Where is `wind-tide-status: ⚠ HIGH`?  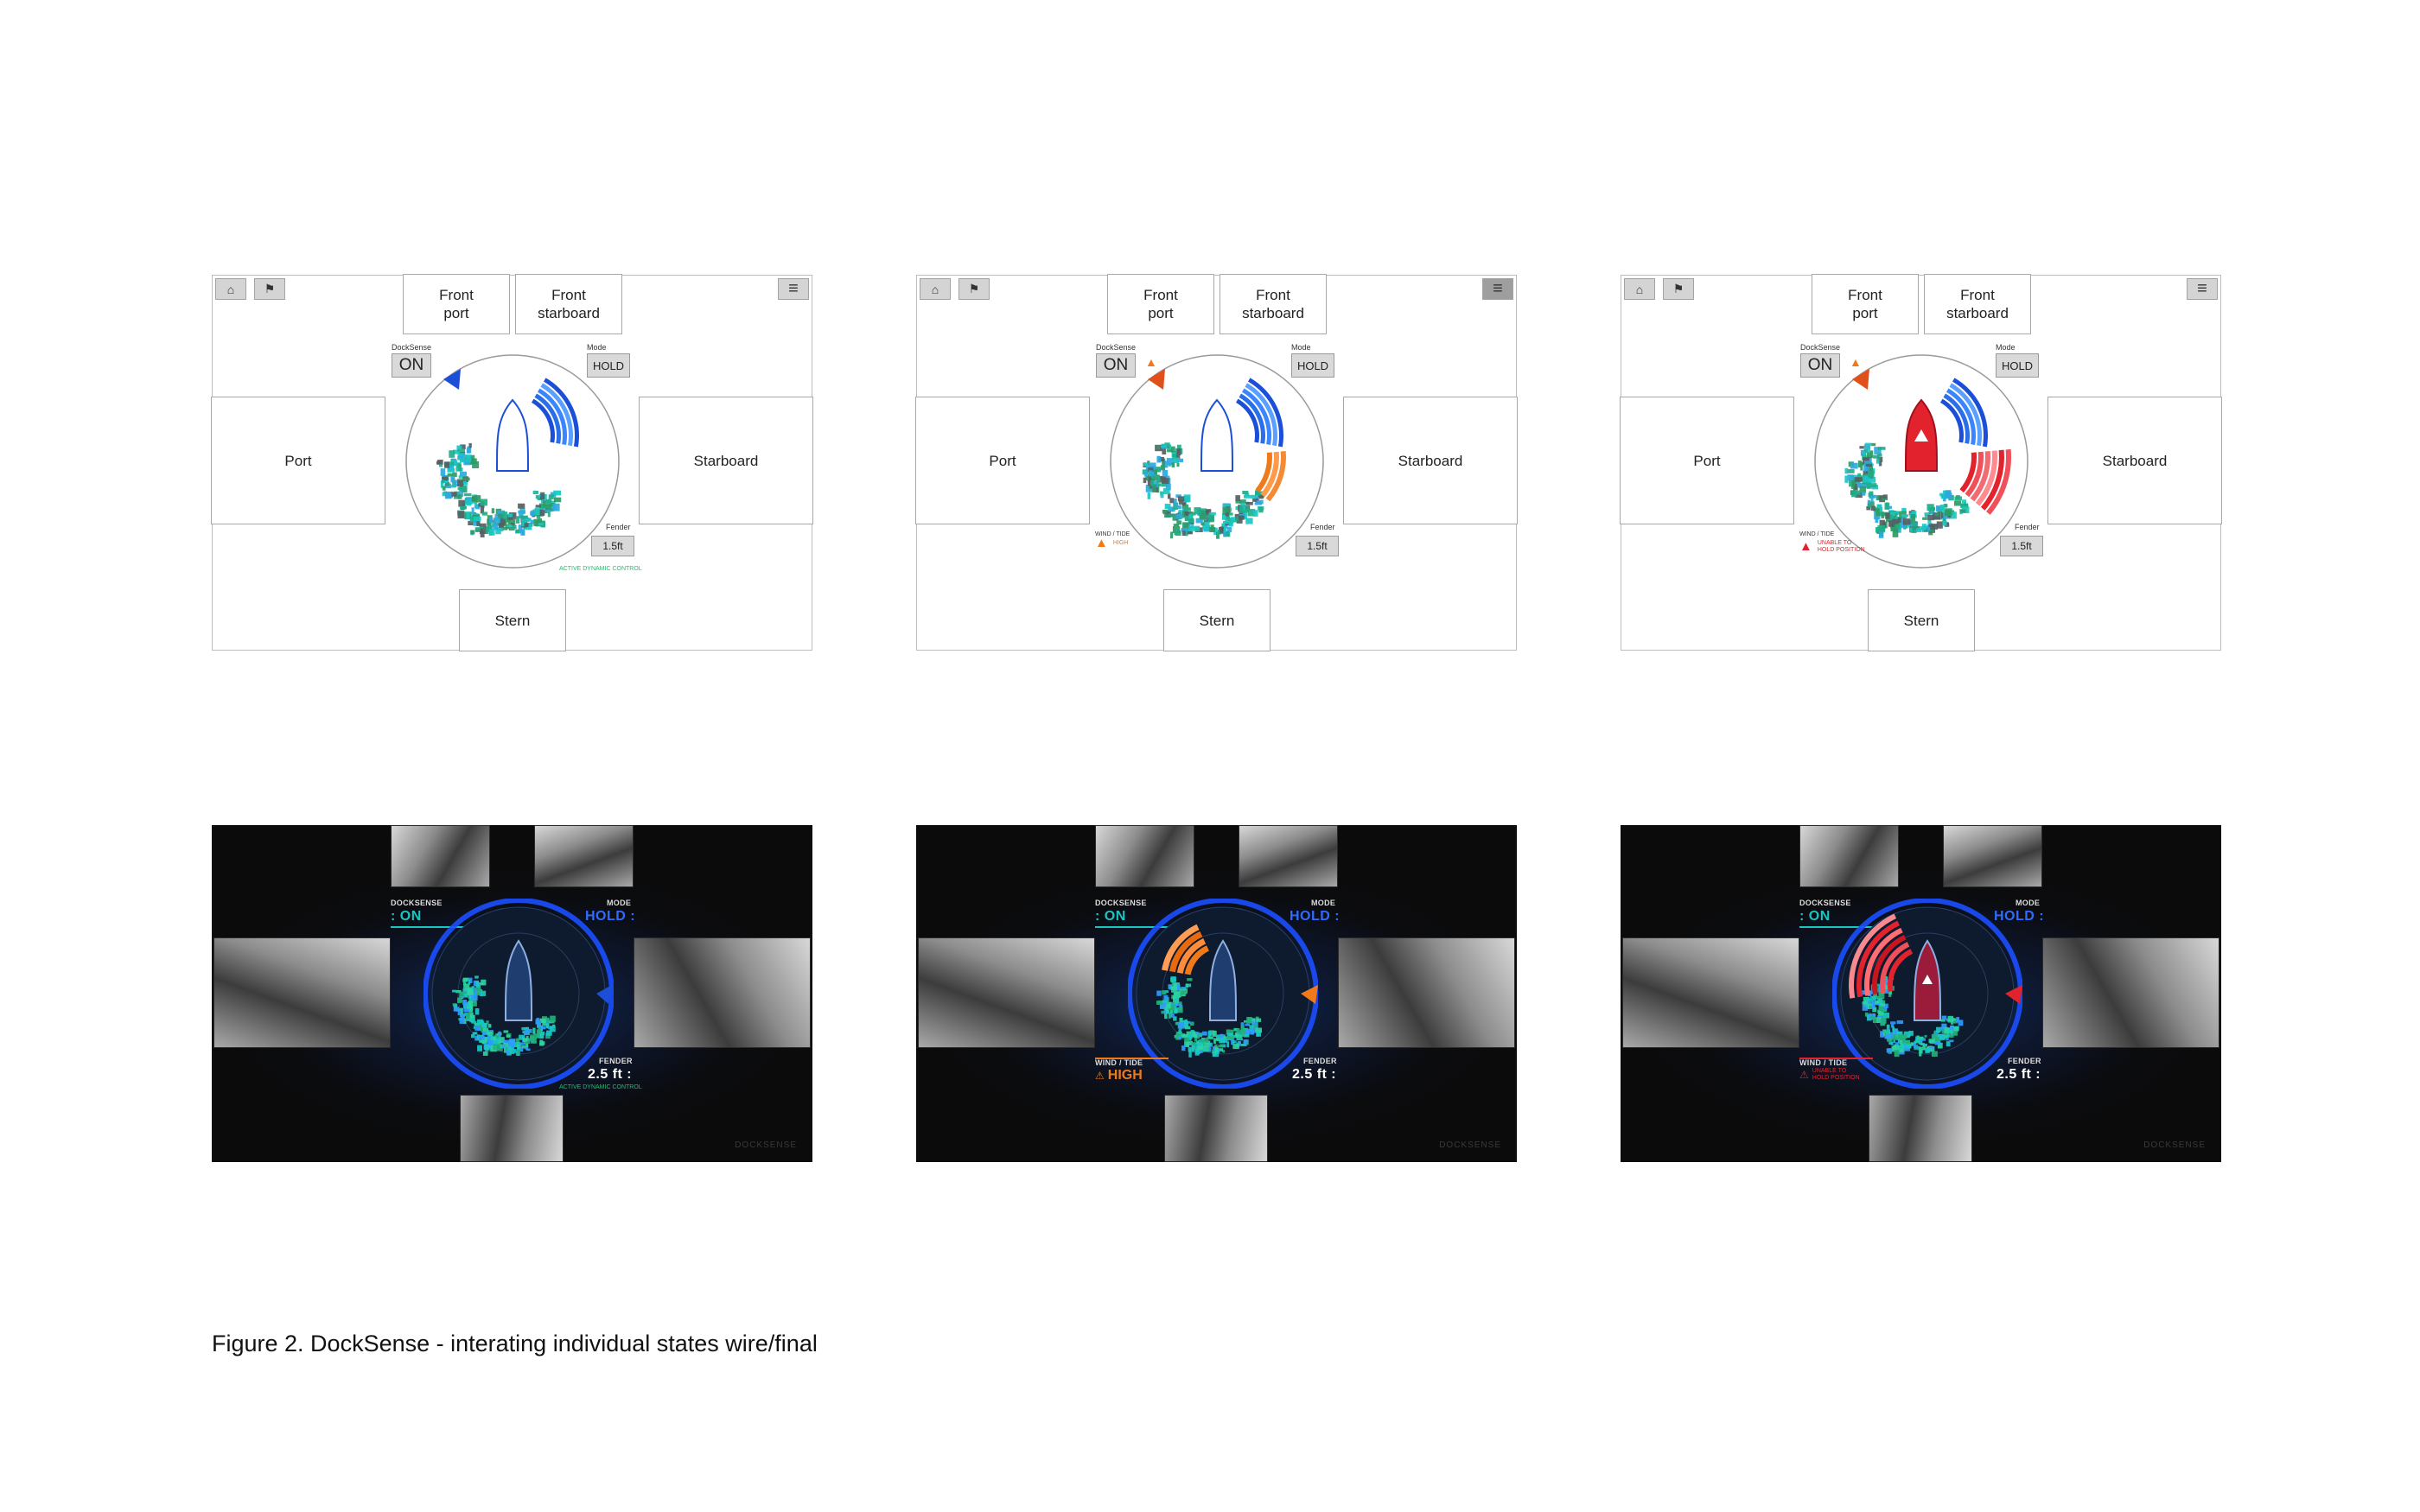 wind-tide-status: ⚠ HIGH is located at coordinates (1119, 1075).